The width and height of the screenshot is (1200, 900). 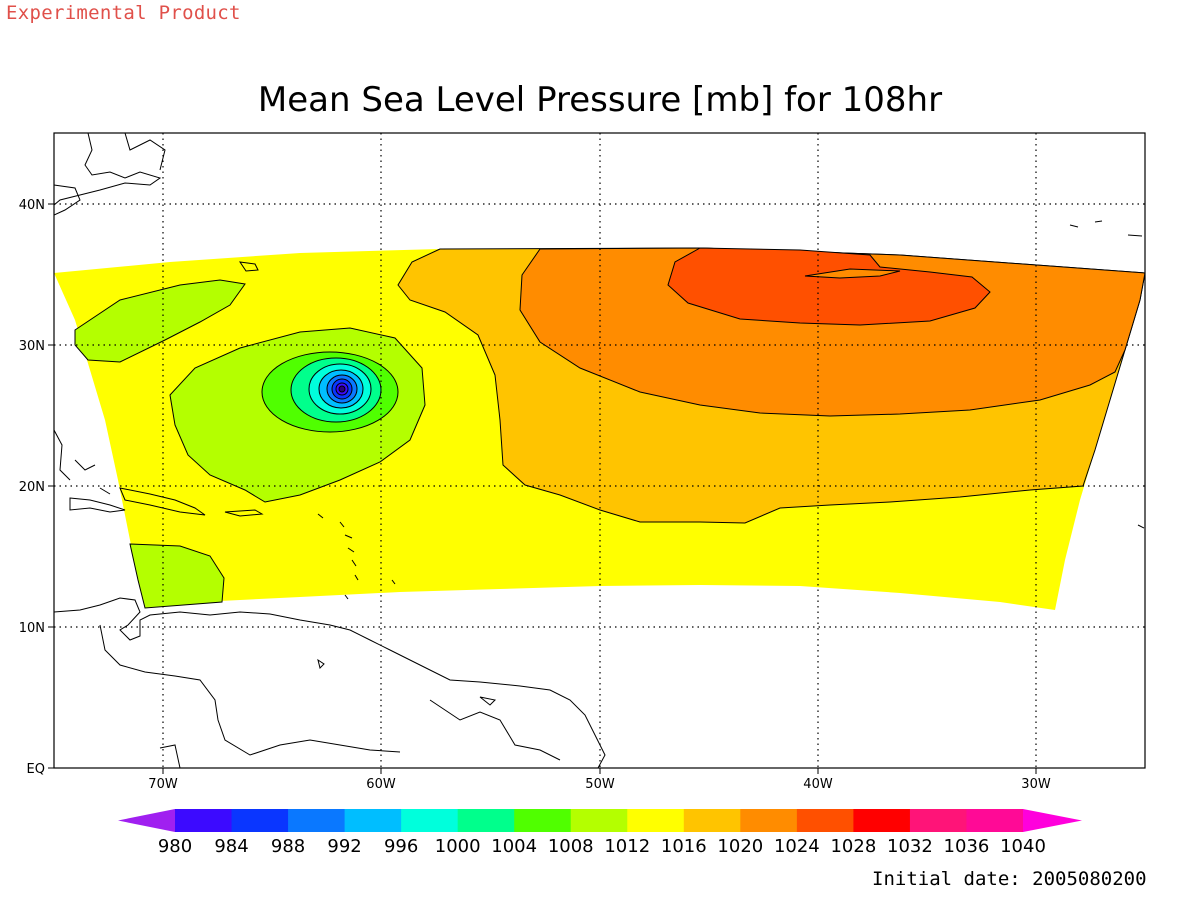 I want to click on colorbar-label: 980, so click(x=175, y=846).